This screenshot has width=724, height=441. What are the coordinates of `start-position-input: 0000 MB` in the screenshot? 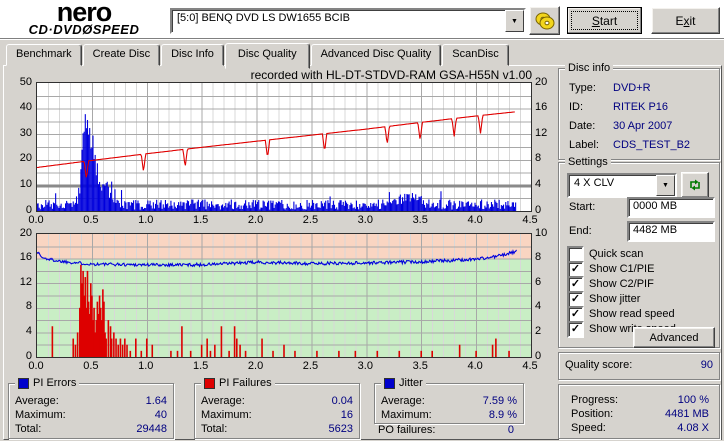 It's located at (671, 207).